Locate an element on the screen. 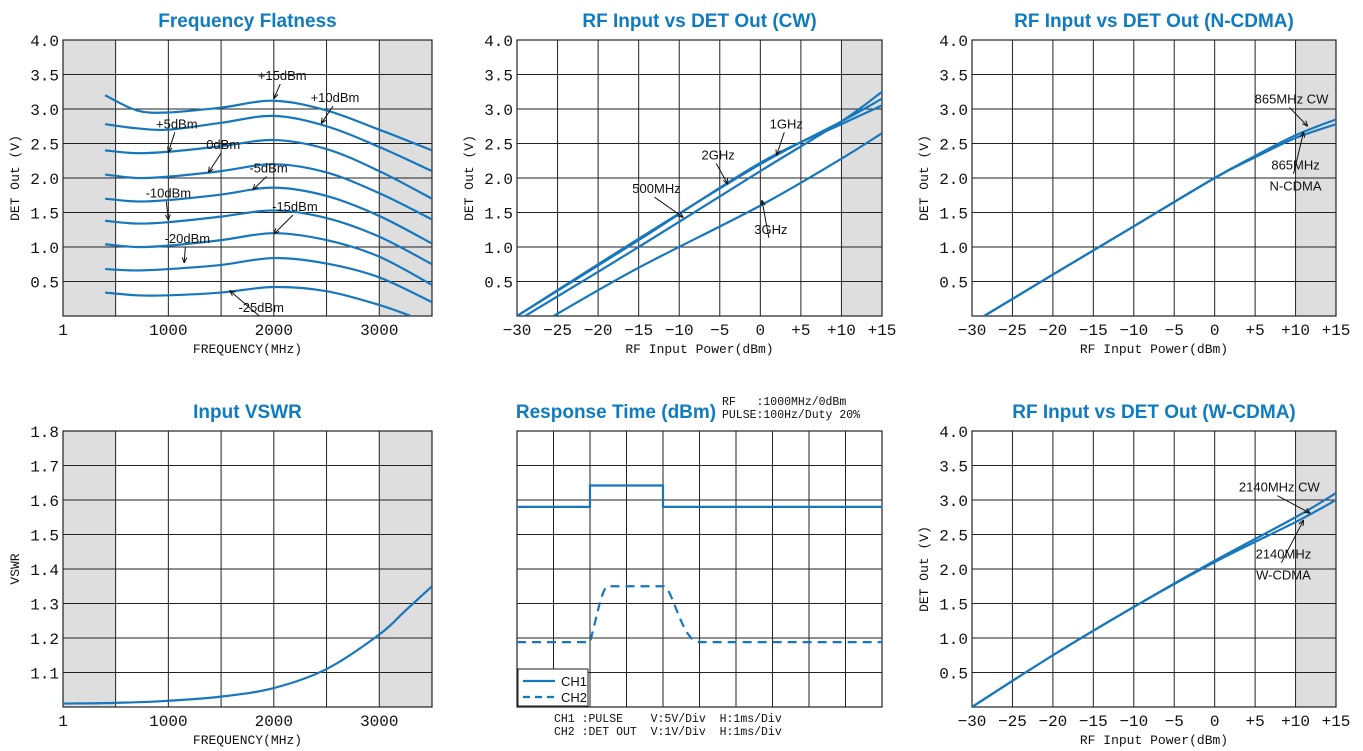 This screenshot has height=751, width=1363. x-tick-label: 3000 is located at coordinates (379, 331).